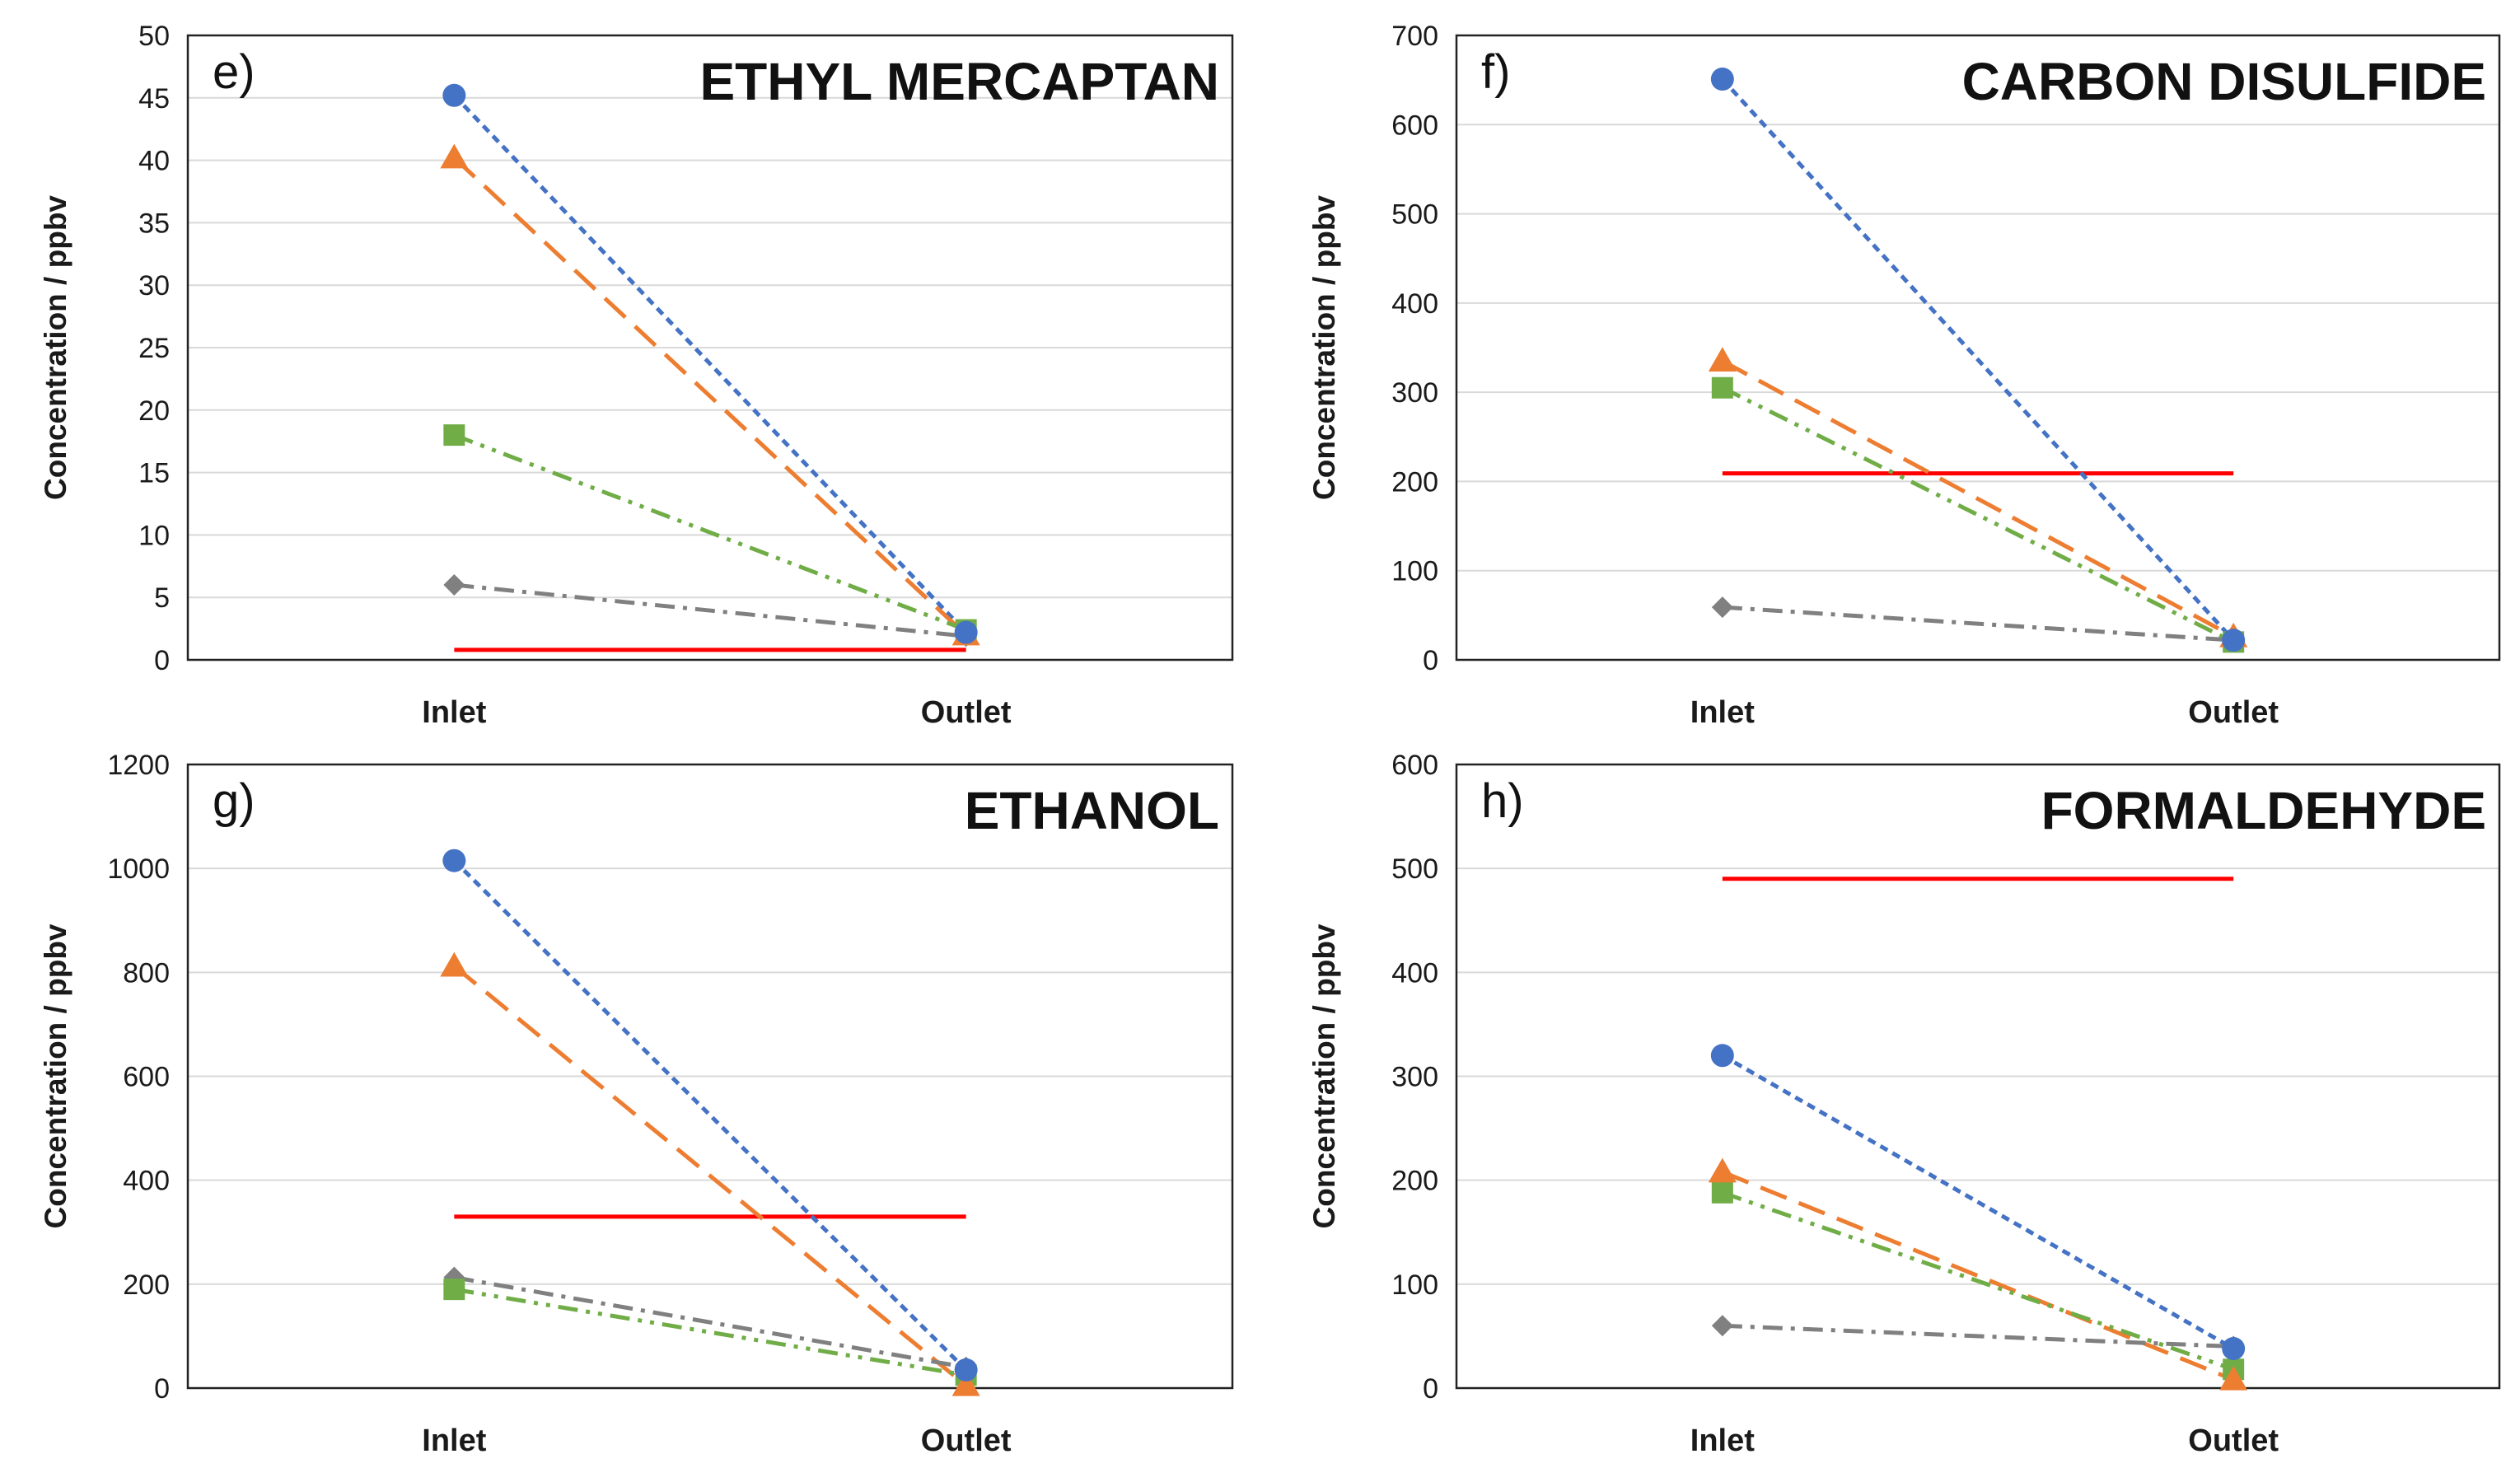 The width and height of the screenshot is (2520, 1468). Describe the element at coordinates (234, 72) in the screenshot. I see `panel-letter: e)` at that location.